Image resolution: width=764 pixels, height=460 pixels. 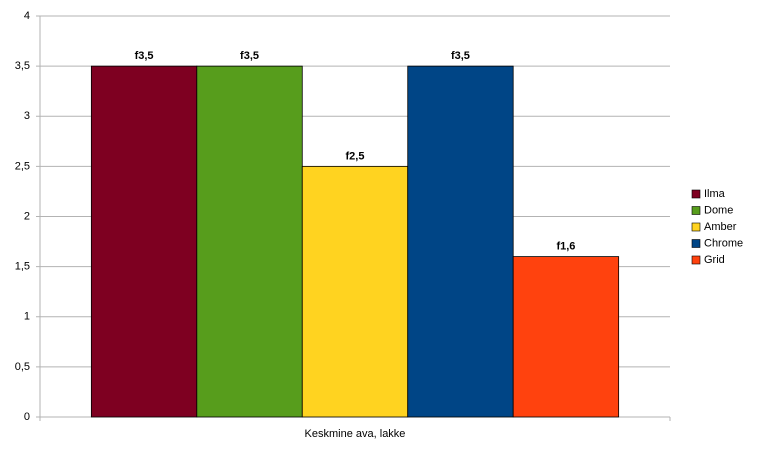 I want to click on y-tick-label: 2,5, so click(x=22, y=166).